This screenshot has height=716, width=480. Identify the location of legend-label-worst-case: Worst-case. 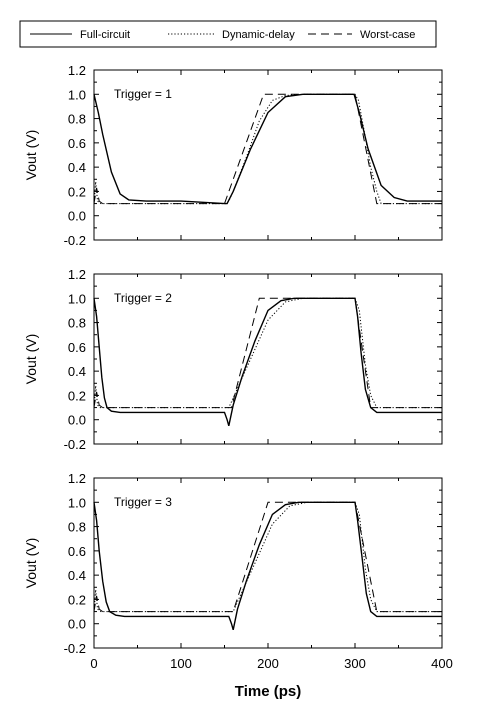
(387, 35).